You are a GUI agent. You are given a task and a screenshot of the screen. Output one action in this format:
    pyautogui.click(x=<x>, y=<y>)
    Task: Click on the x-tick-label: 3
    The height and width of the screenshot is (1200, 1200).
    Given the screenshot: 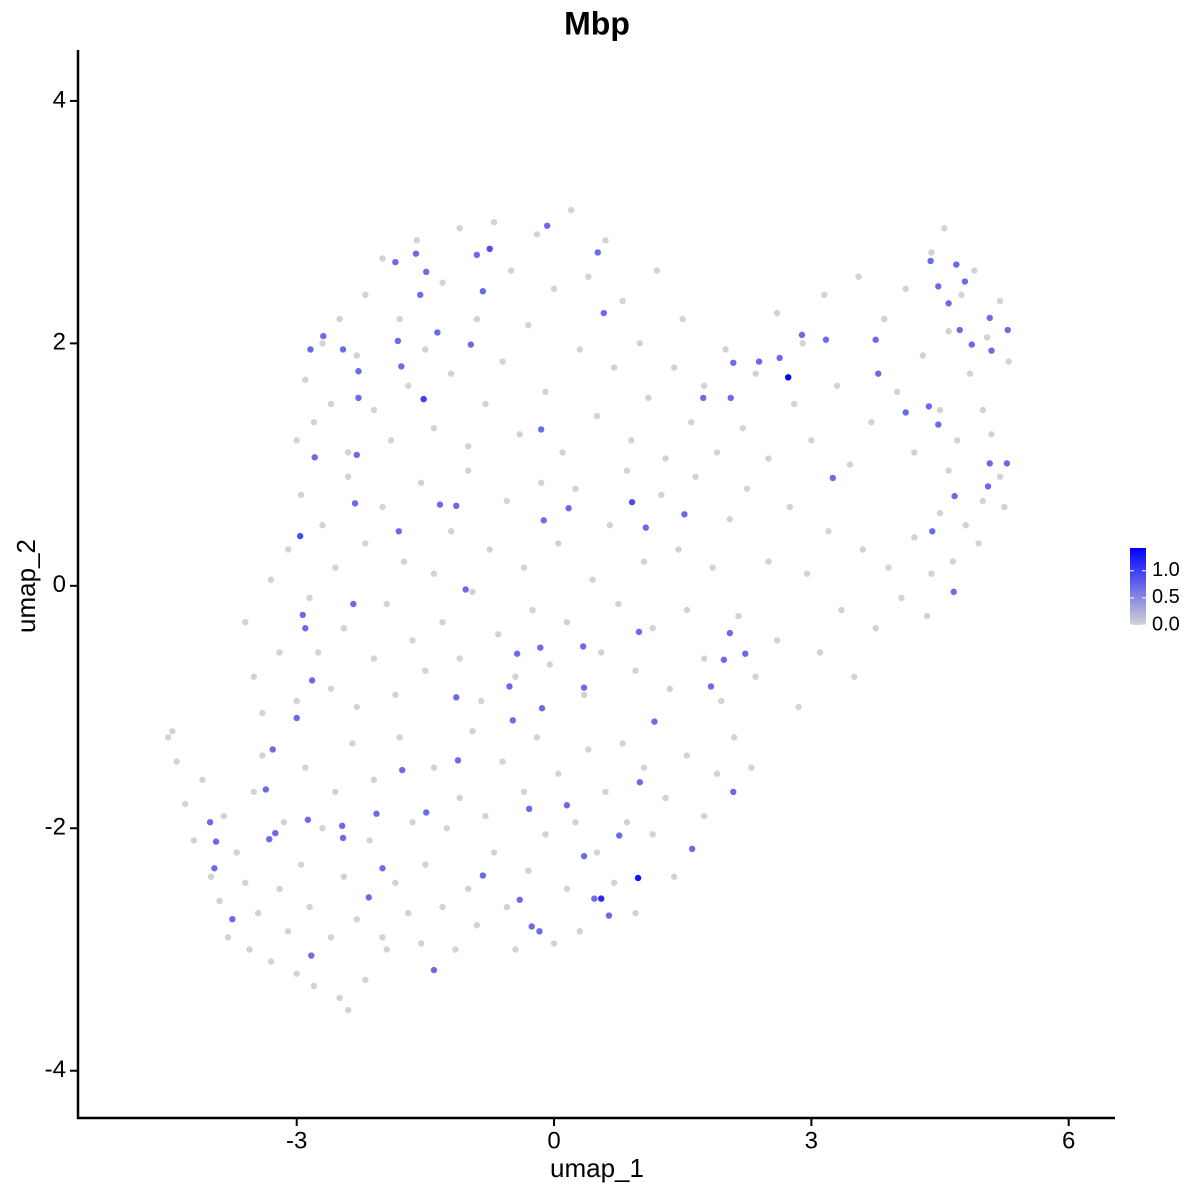 What is the action you would take?
    pyautogui.click(x=811, y=1140)
    